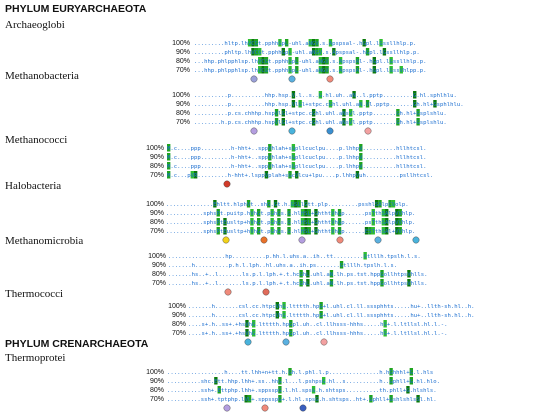 Image resolution: width=550 pixels, height=413 pixels. What do you see at coordinates (76, 9) in the screenshot?
I see `phylum-title: PHYLUM EURYARCHAEOTA` at bounding box center [76, 9].